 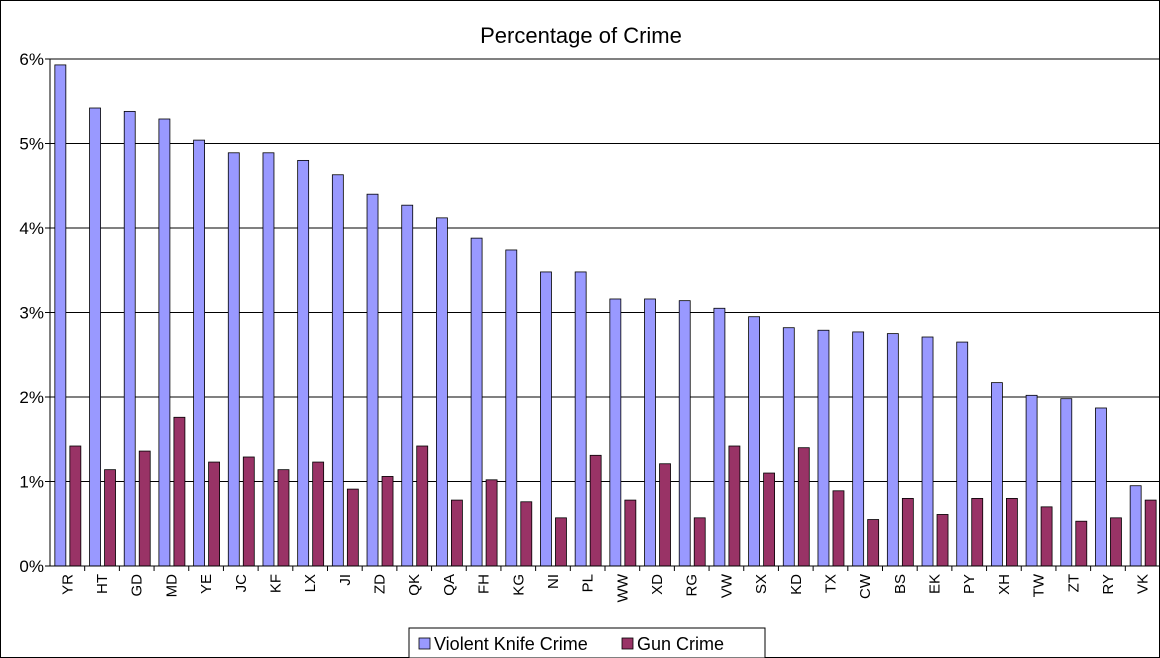 I want to click on x-tick-label: YE, so click(x=206, y=584).